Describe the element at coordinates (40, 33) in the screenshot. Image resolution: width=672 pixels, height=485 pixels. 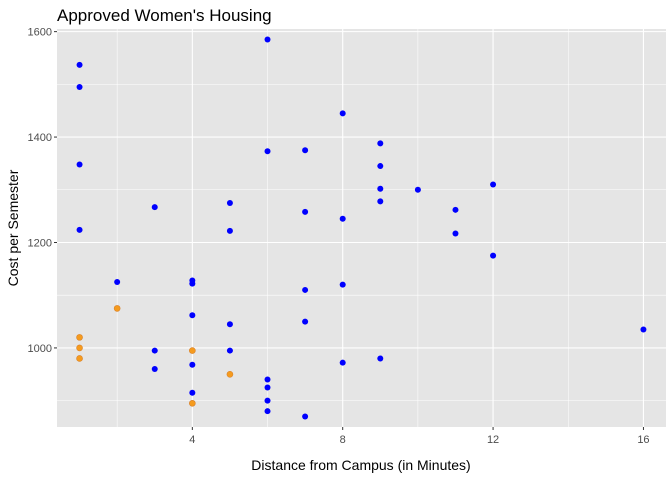
I see `y-tick-label: 1600` at that location.